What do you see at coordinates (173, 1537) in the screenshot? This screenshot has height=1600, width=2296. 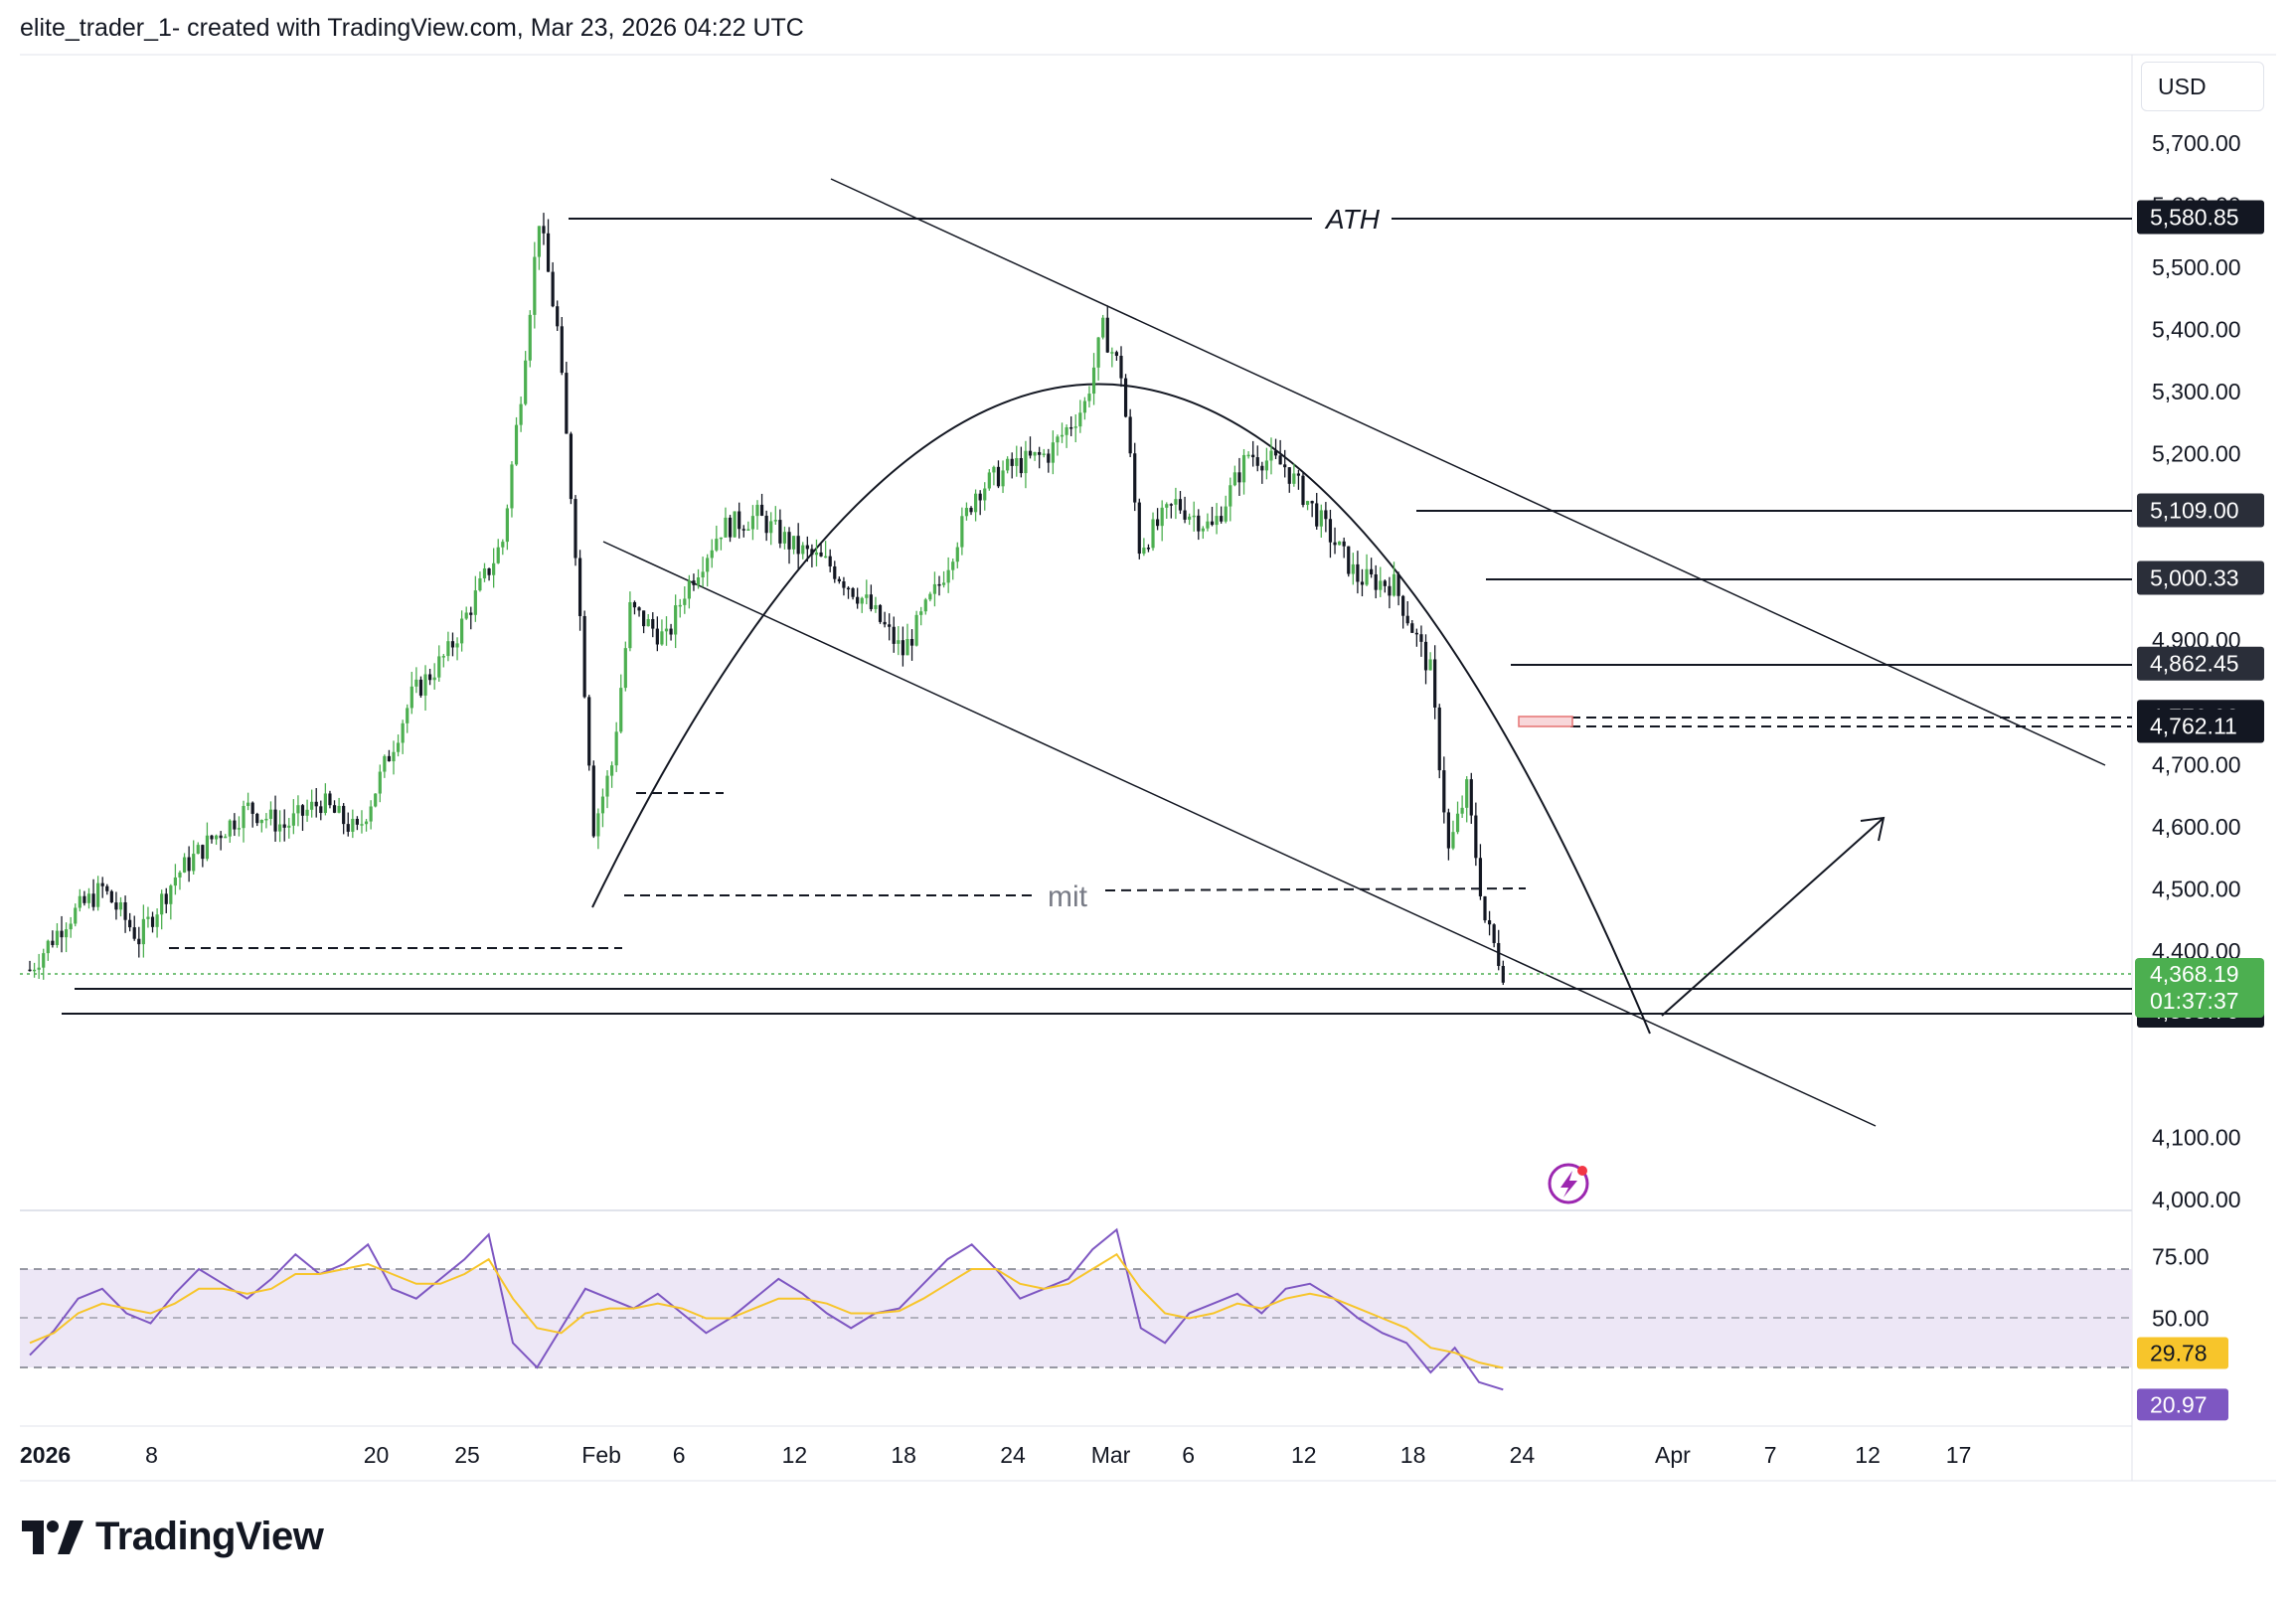 I see `tradingview-brand: TradingView` at bounding box center [173, 1537].